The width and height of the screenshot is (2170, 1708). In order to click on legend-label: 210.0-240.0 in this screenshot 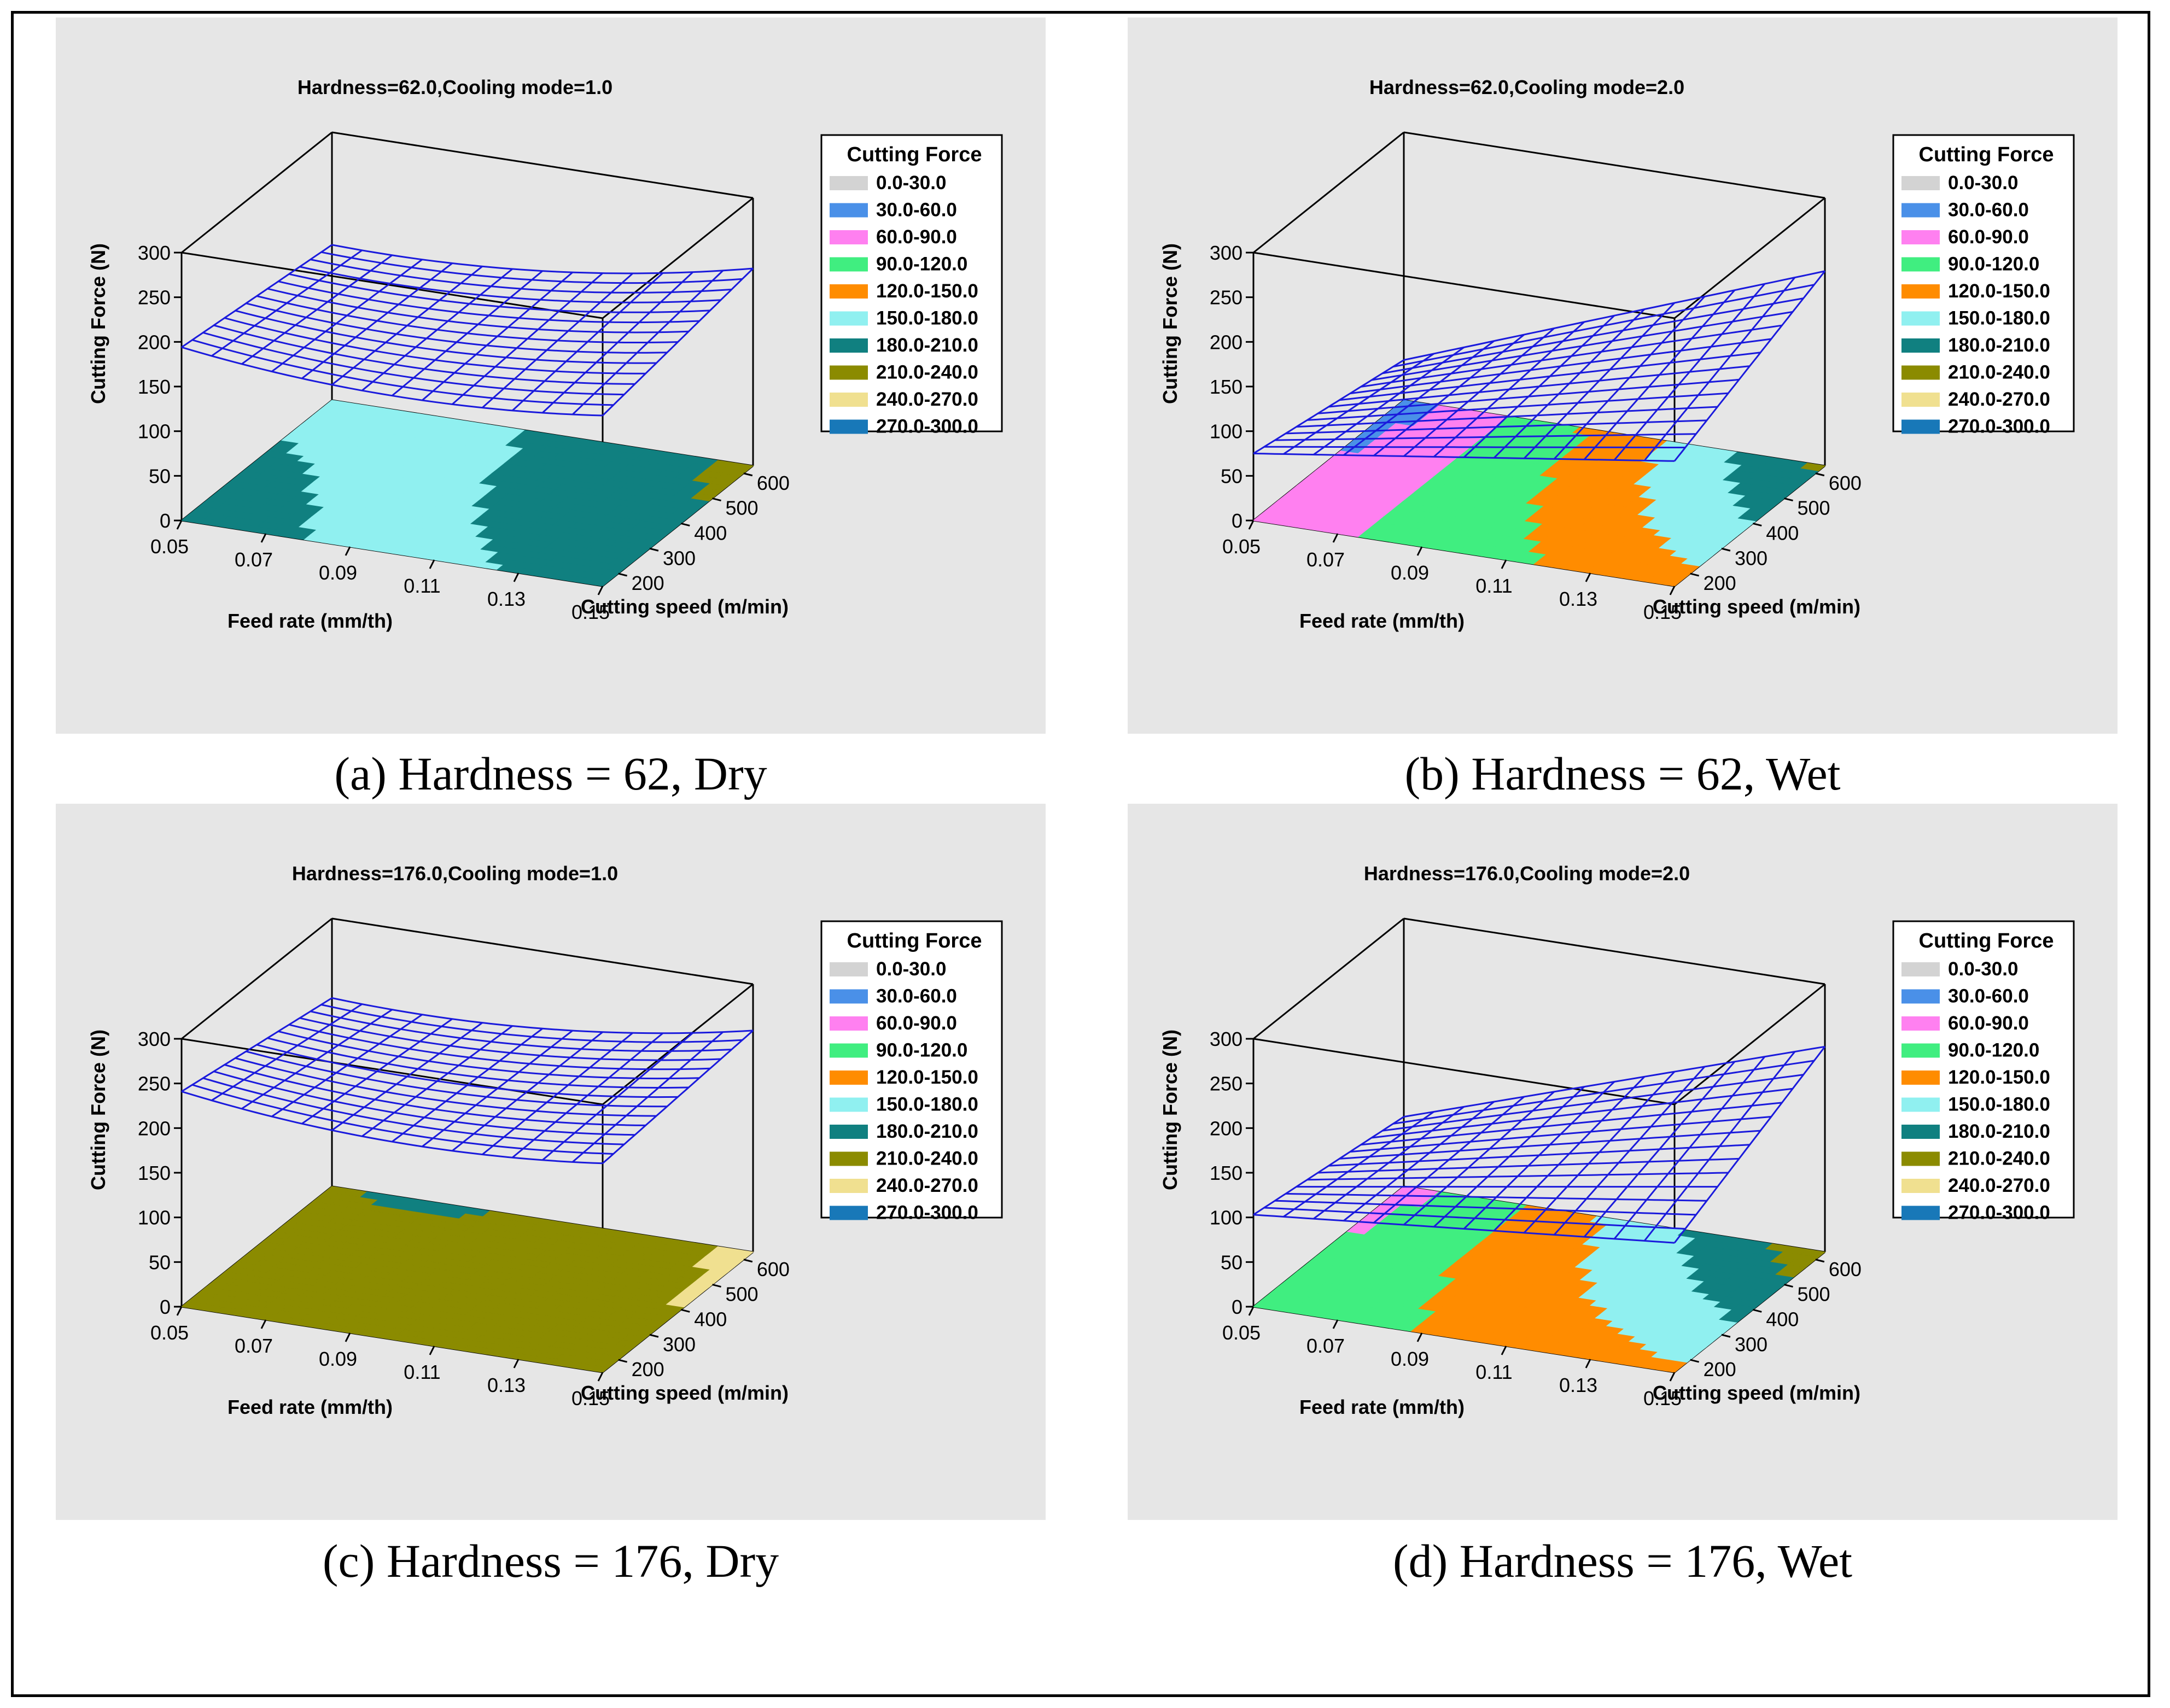, I will do `click(927, 1158)`.